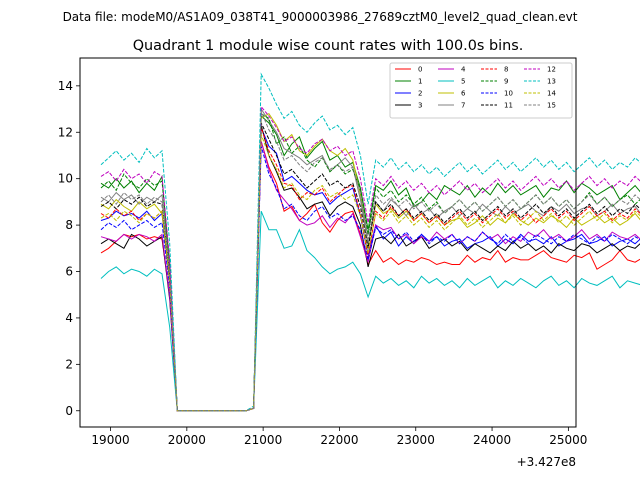 Image resolution: width=640 pixels, height=480 pixels. I want to click on y-tick-label: 14, so click(65, 86).